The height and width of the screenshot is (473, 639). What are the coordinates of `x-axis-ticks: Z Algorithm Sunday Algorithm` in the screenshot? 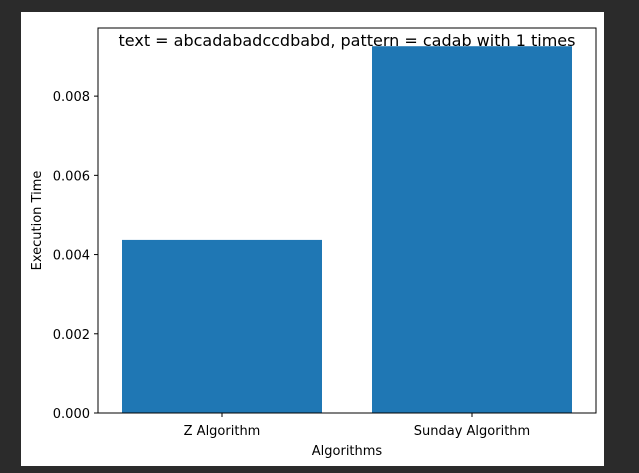 It's located at (357, 426).